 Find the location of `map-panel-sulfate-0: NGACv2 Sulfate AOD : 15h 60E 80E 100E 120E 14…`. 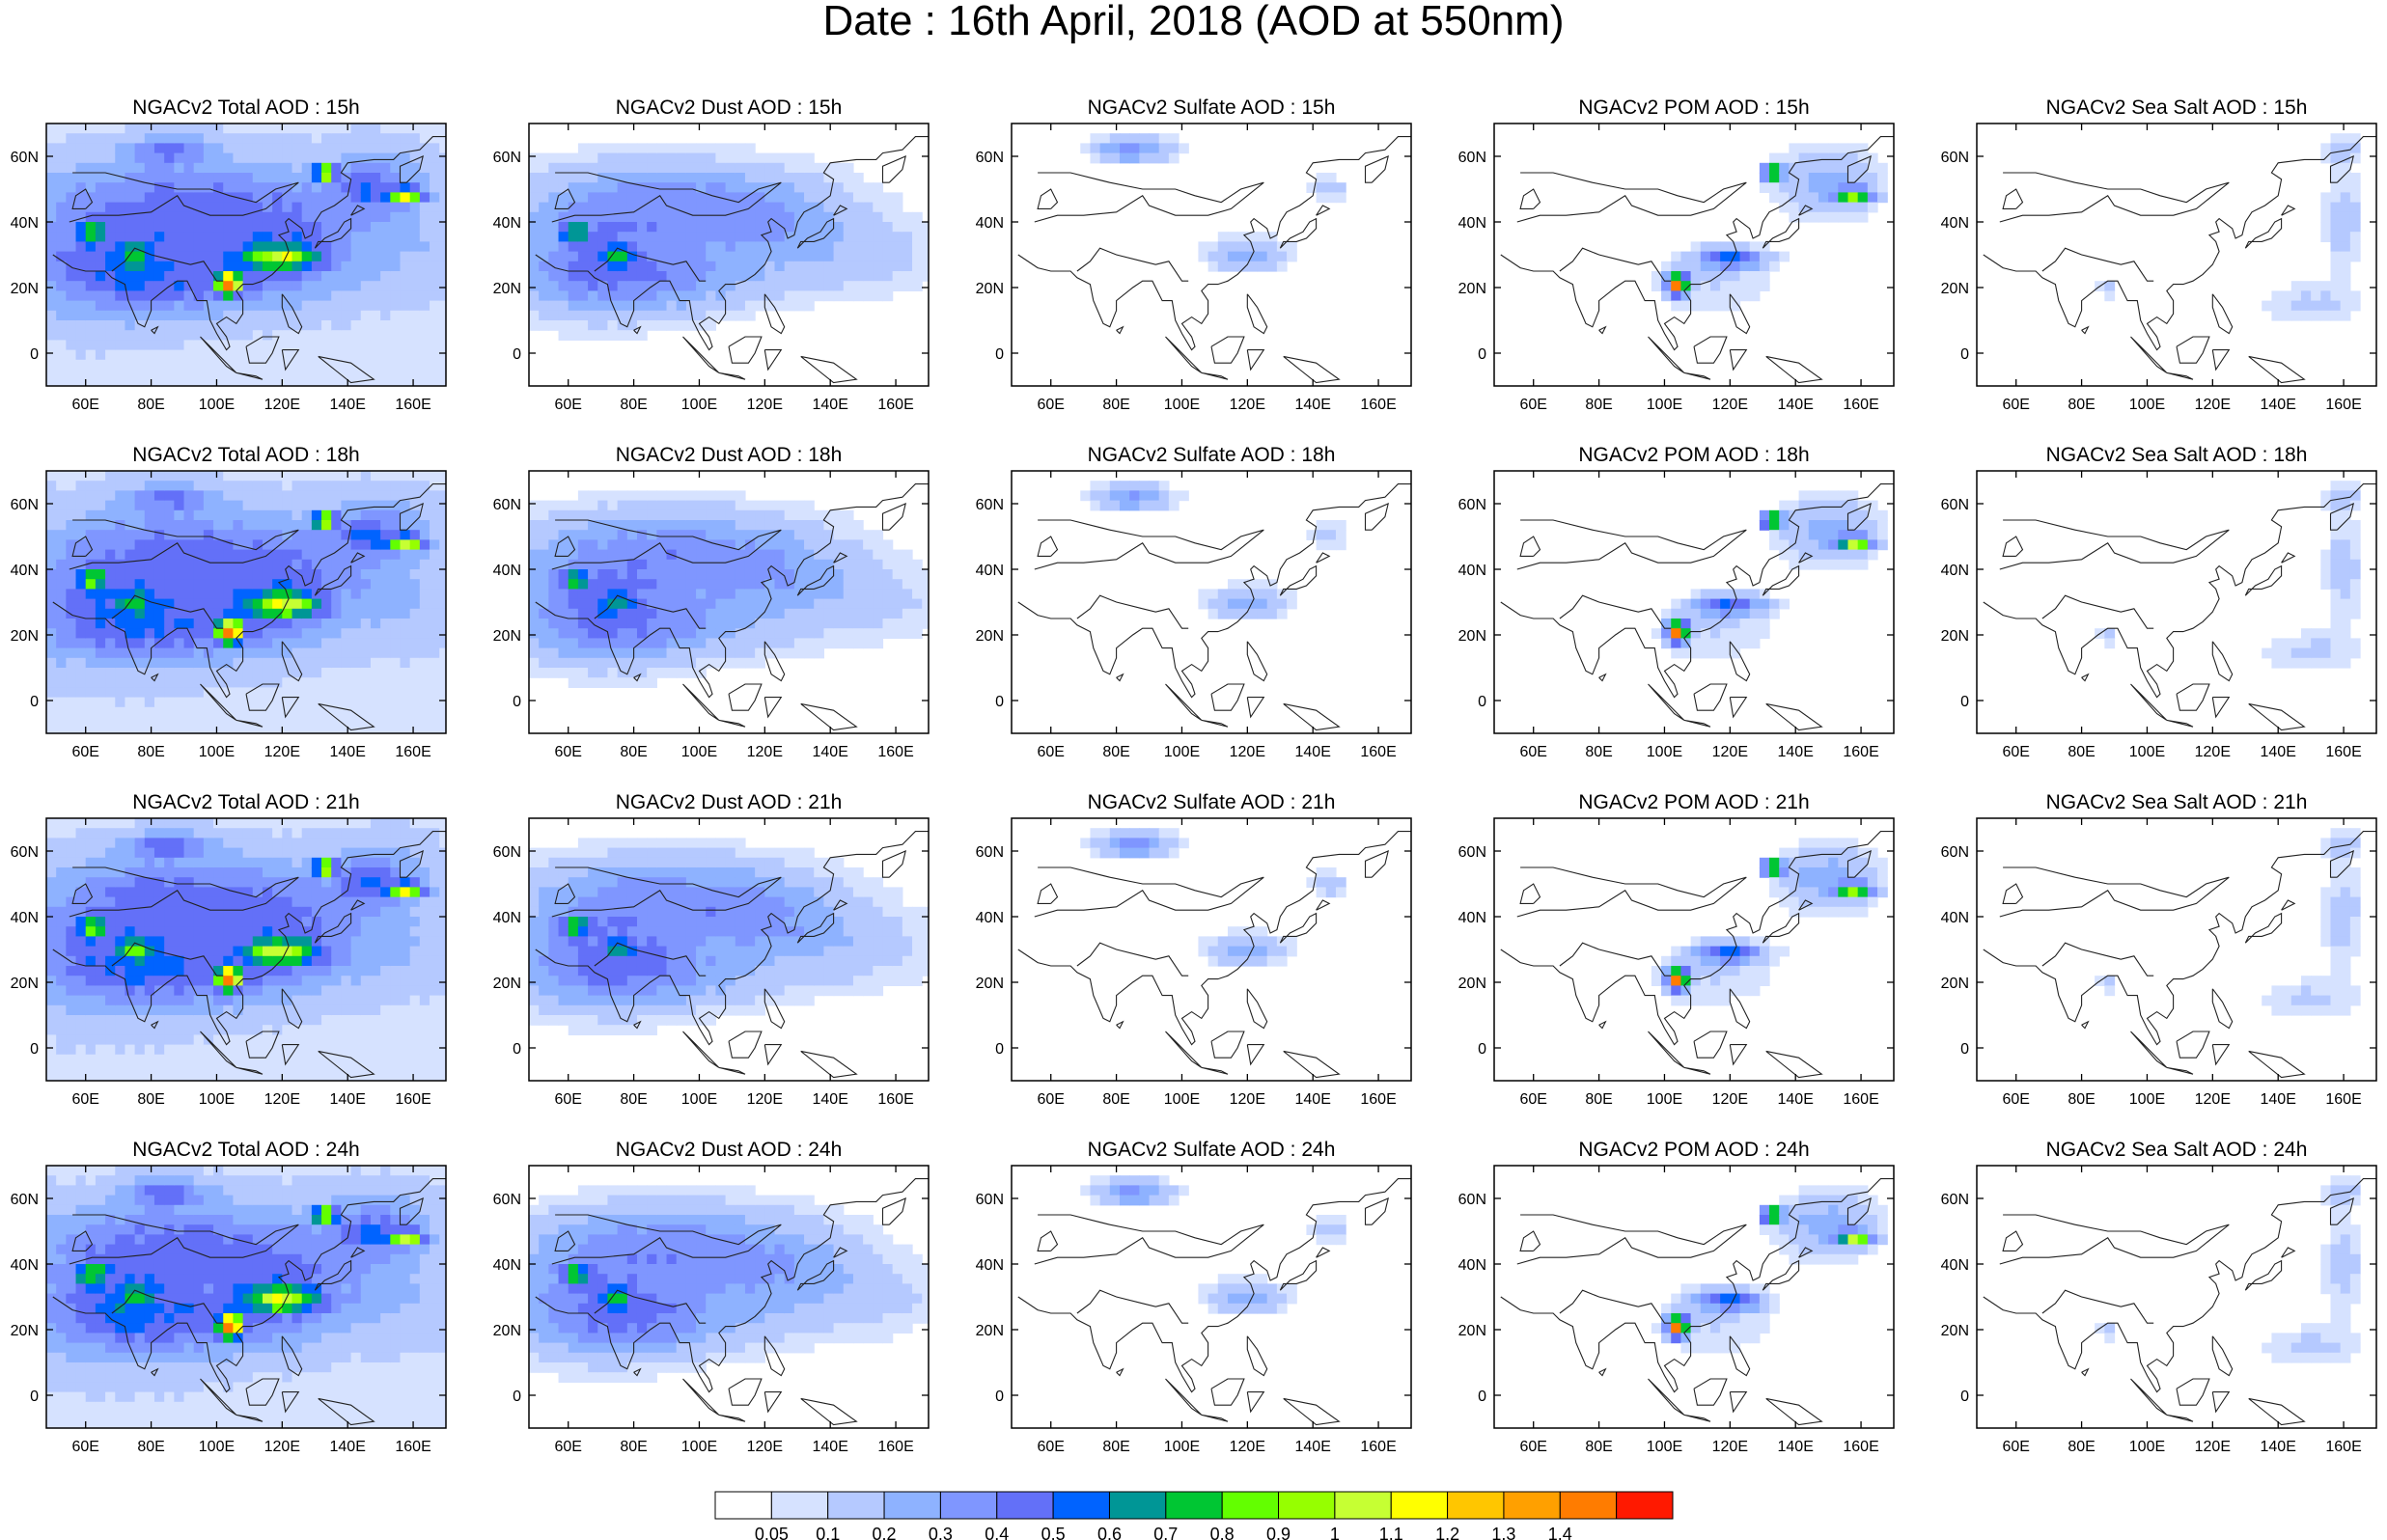

map-panel-sulfate-0: NGACv2 Sulfate AOD : 15h 60E 80E 100E 120E 14… is located at coordinates (1194, 254).